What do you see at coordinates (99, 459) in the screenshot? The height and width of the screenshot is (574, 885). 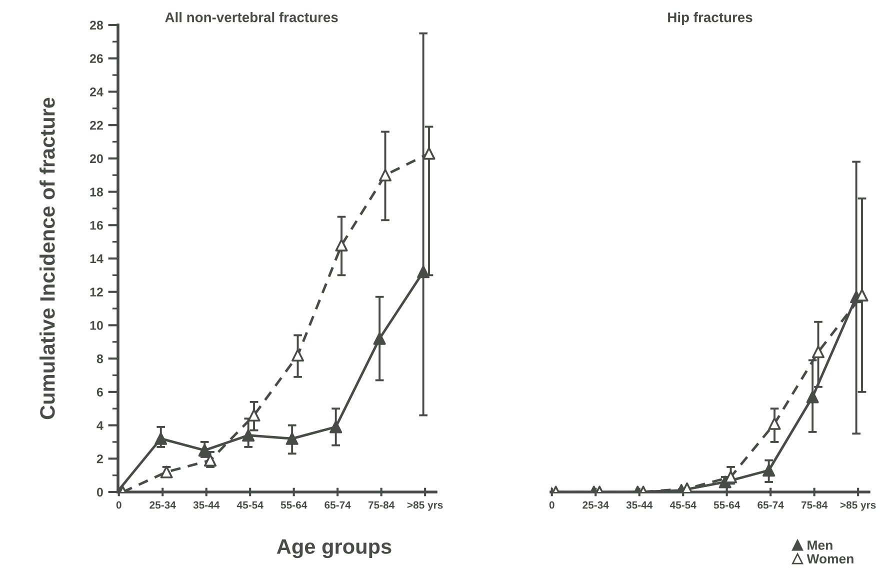 I see `y-tick-label: 2` at bounding box center [99, 459].